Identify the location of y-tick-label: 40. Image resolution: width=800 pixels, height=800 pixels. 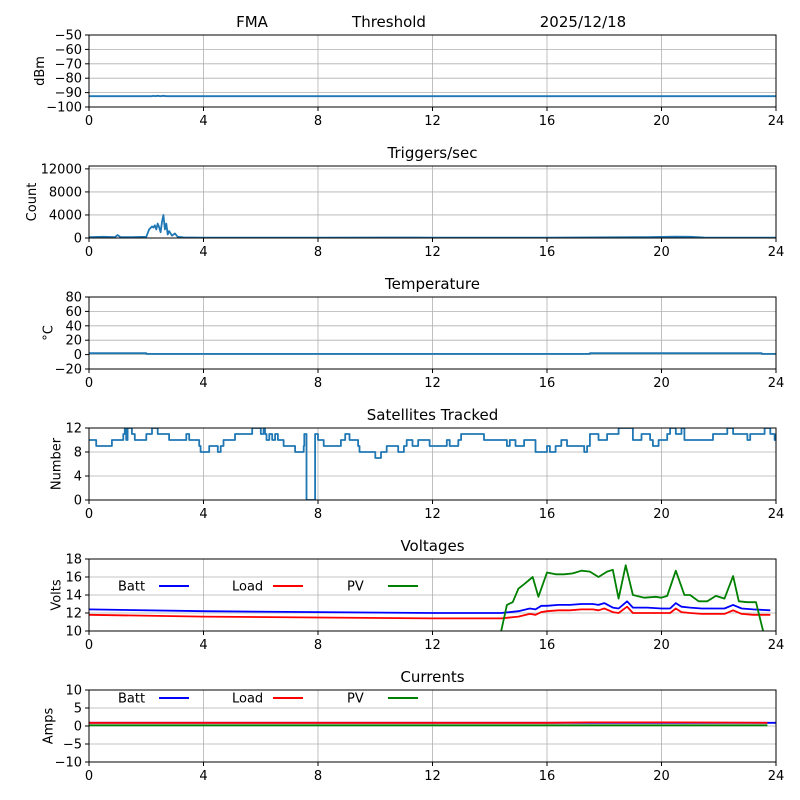
(73, 326).